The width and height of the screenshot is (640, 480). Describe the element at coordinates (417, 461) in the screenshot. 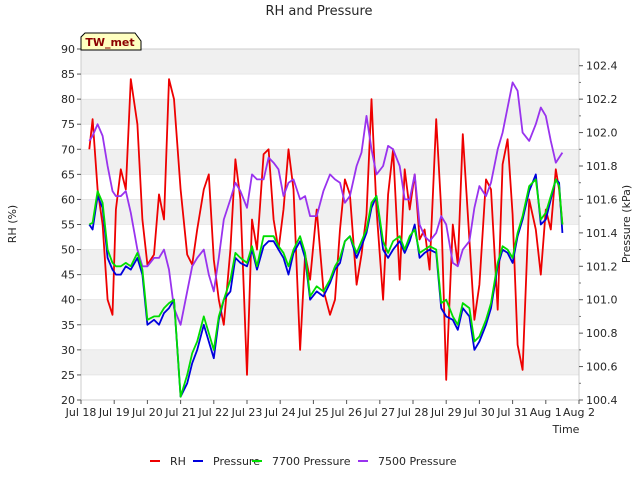

I see `legend-label-7500-pressure: 7500 Pressure` at that location.